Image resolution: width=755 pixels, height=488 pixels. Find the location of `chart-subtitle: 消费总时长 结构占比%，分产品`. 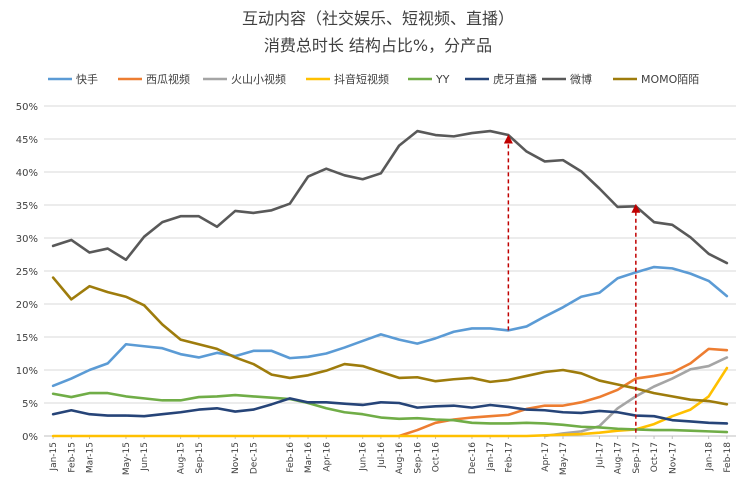

chart-subtitle: 消费总时长 结构占比%，分产品 is located at coordinates (378, 45).